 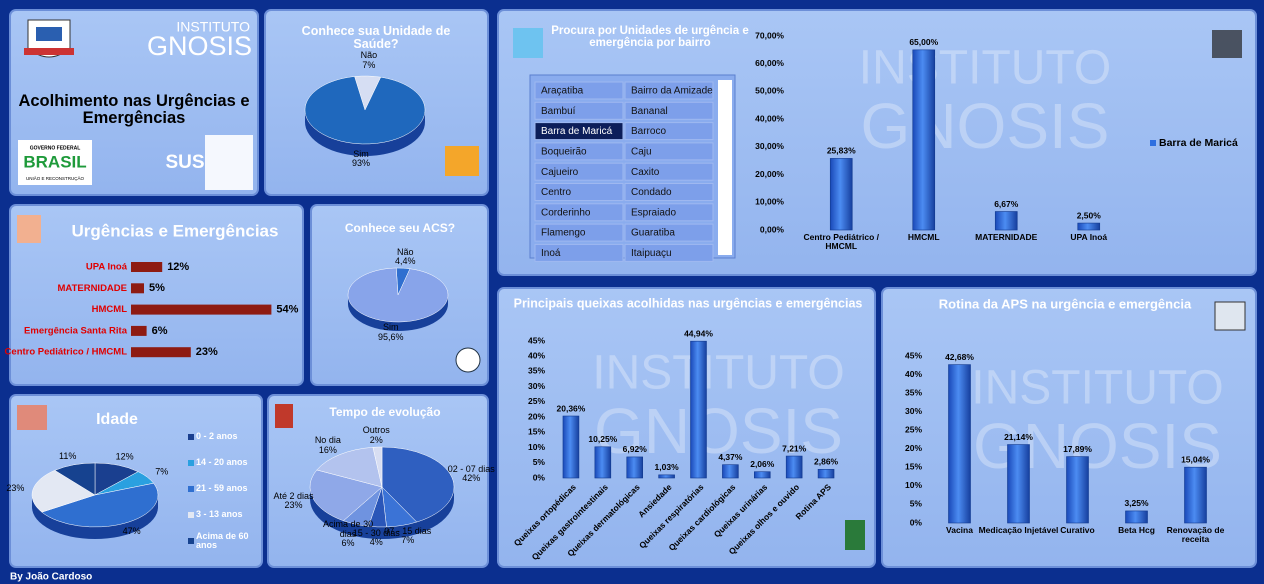 What do you see at coordinates (653, 212) in the screenshot?
I see `slicer-item-label: Espraiado` at bounding box center [653, 212].